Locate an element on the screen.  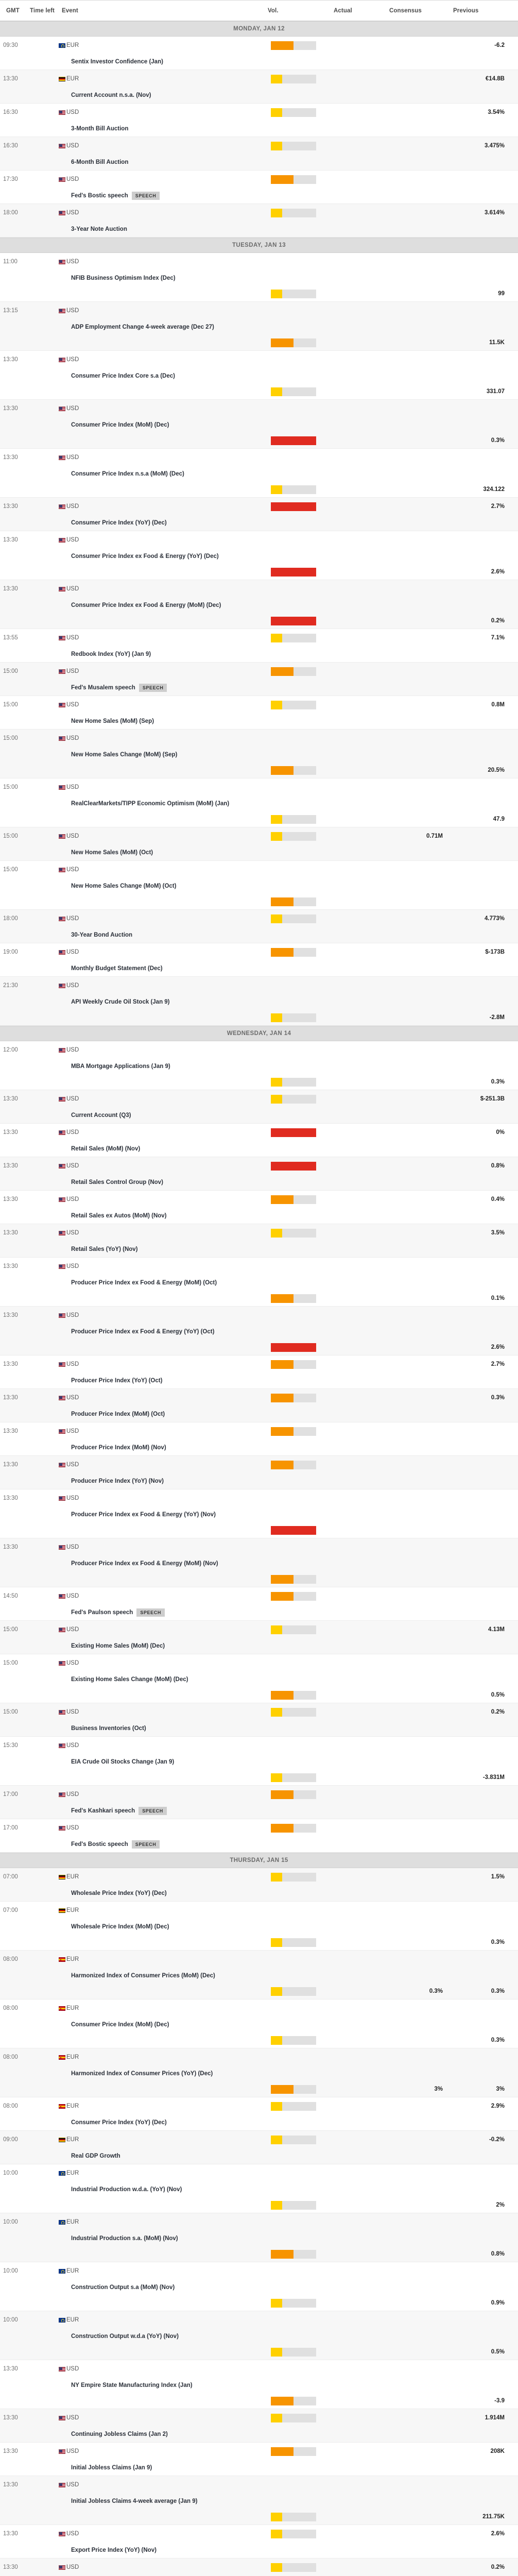
event-name-cell: 3-Month Bill Auction is located at coordinates (165, 129).